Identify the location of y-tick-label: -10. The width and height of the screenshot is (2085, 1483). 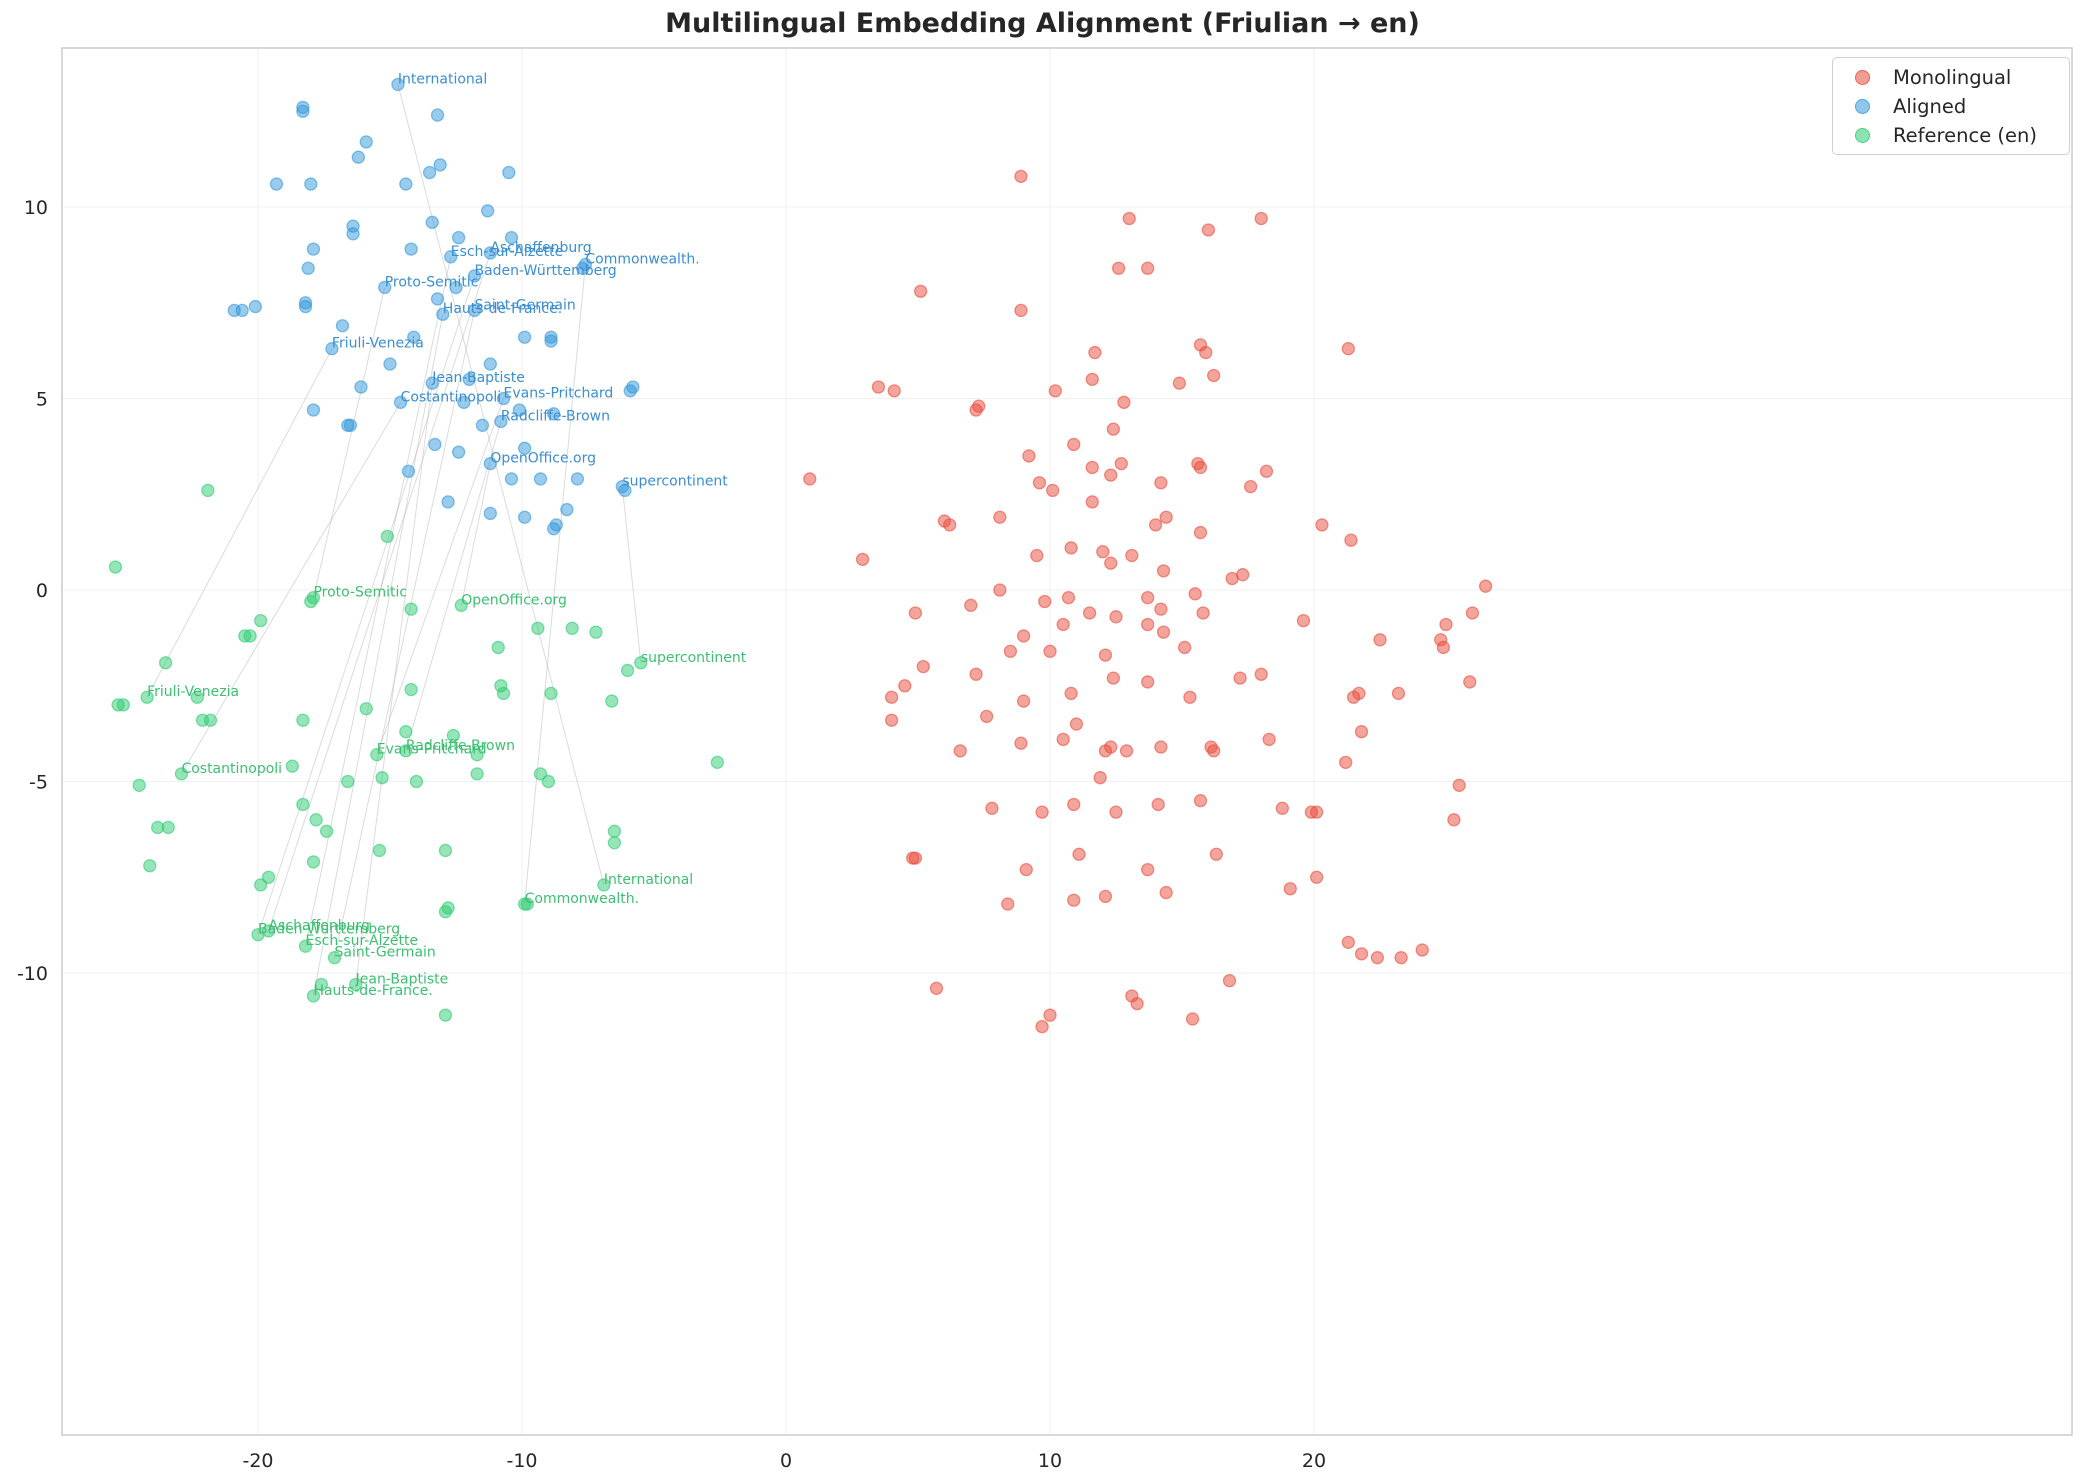
(32, 974).